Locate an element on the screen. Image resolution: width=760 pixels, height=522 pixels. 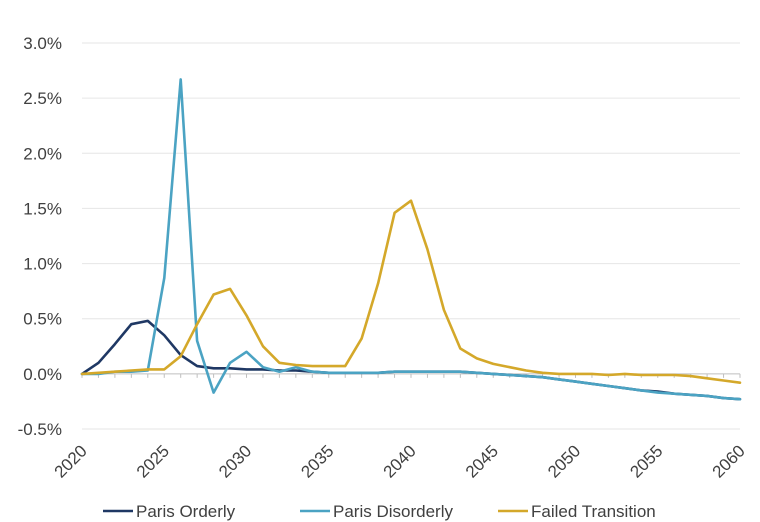
x-tick-label: 2035 is located at coordinates (317, 461).